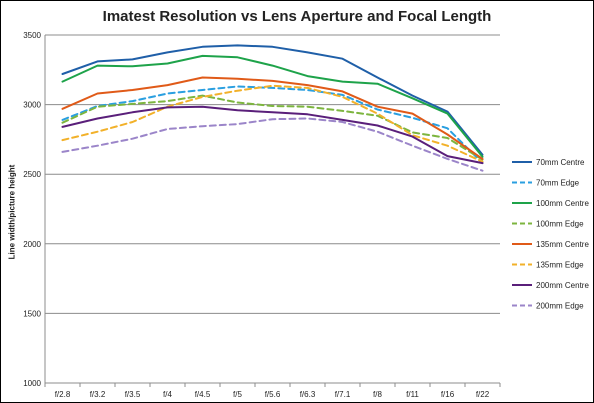 The width and height of the screenshot is (594, 403). I want to click on x-tick-f/8: f/8, so click(377, 394).